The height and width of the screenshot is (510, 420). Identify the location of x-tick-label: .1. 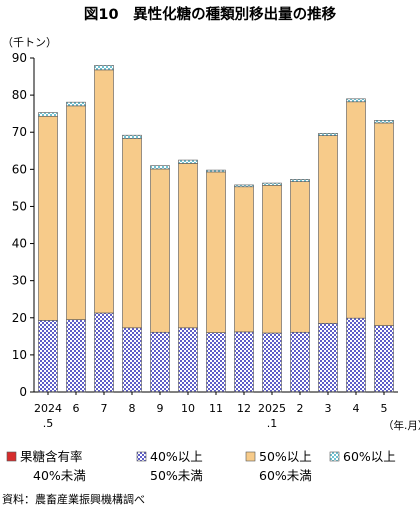
(272, 423).